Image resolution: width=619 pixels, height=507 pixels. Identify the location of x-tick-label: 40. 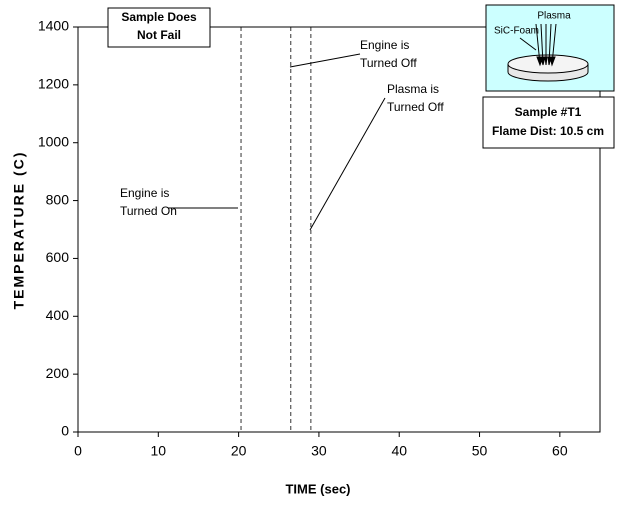
(399, 451).